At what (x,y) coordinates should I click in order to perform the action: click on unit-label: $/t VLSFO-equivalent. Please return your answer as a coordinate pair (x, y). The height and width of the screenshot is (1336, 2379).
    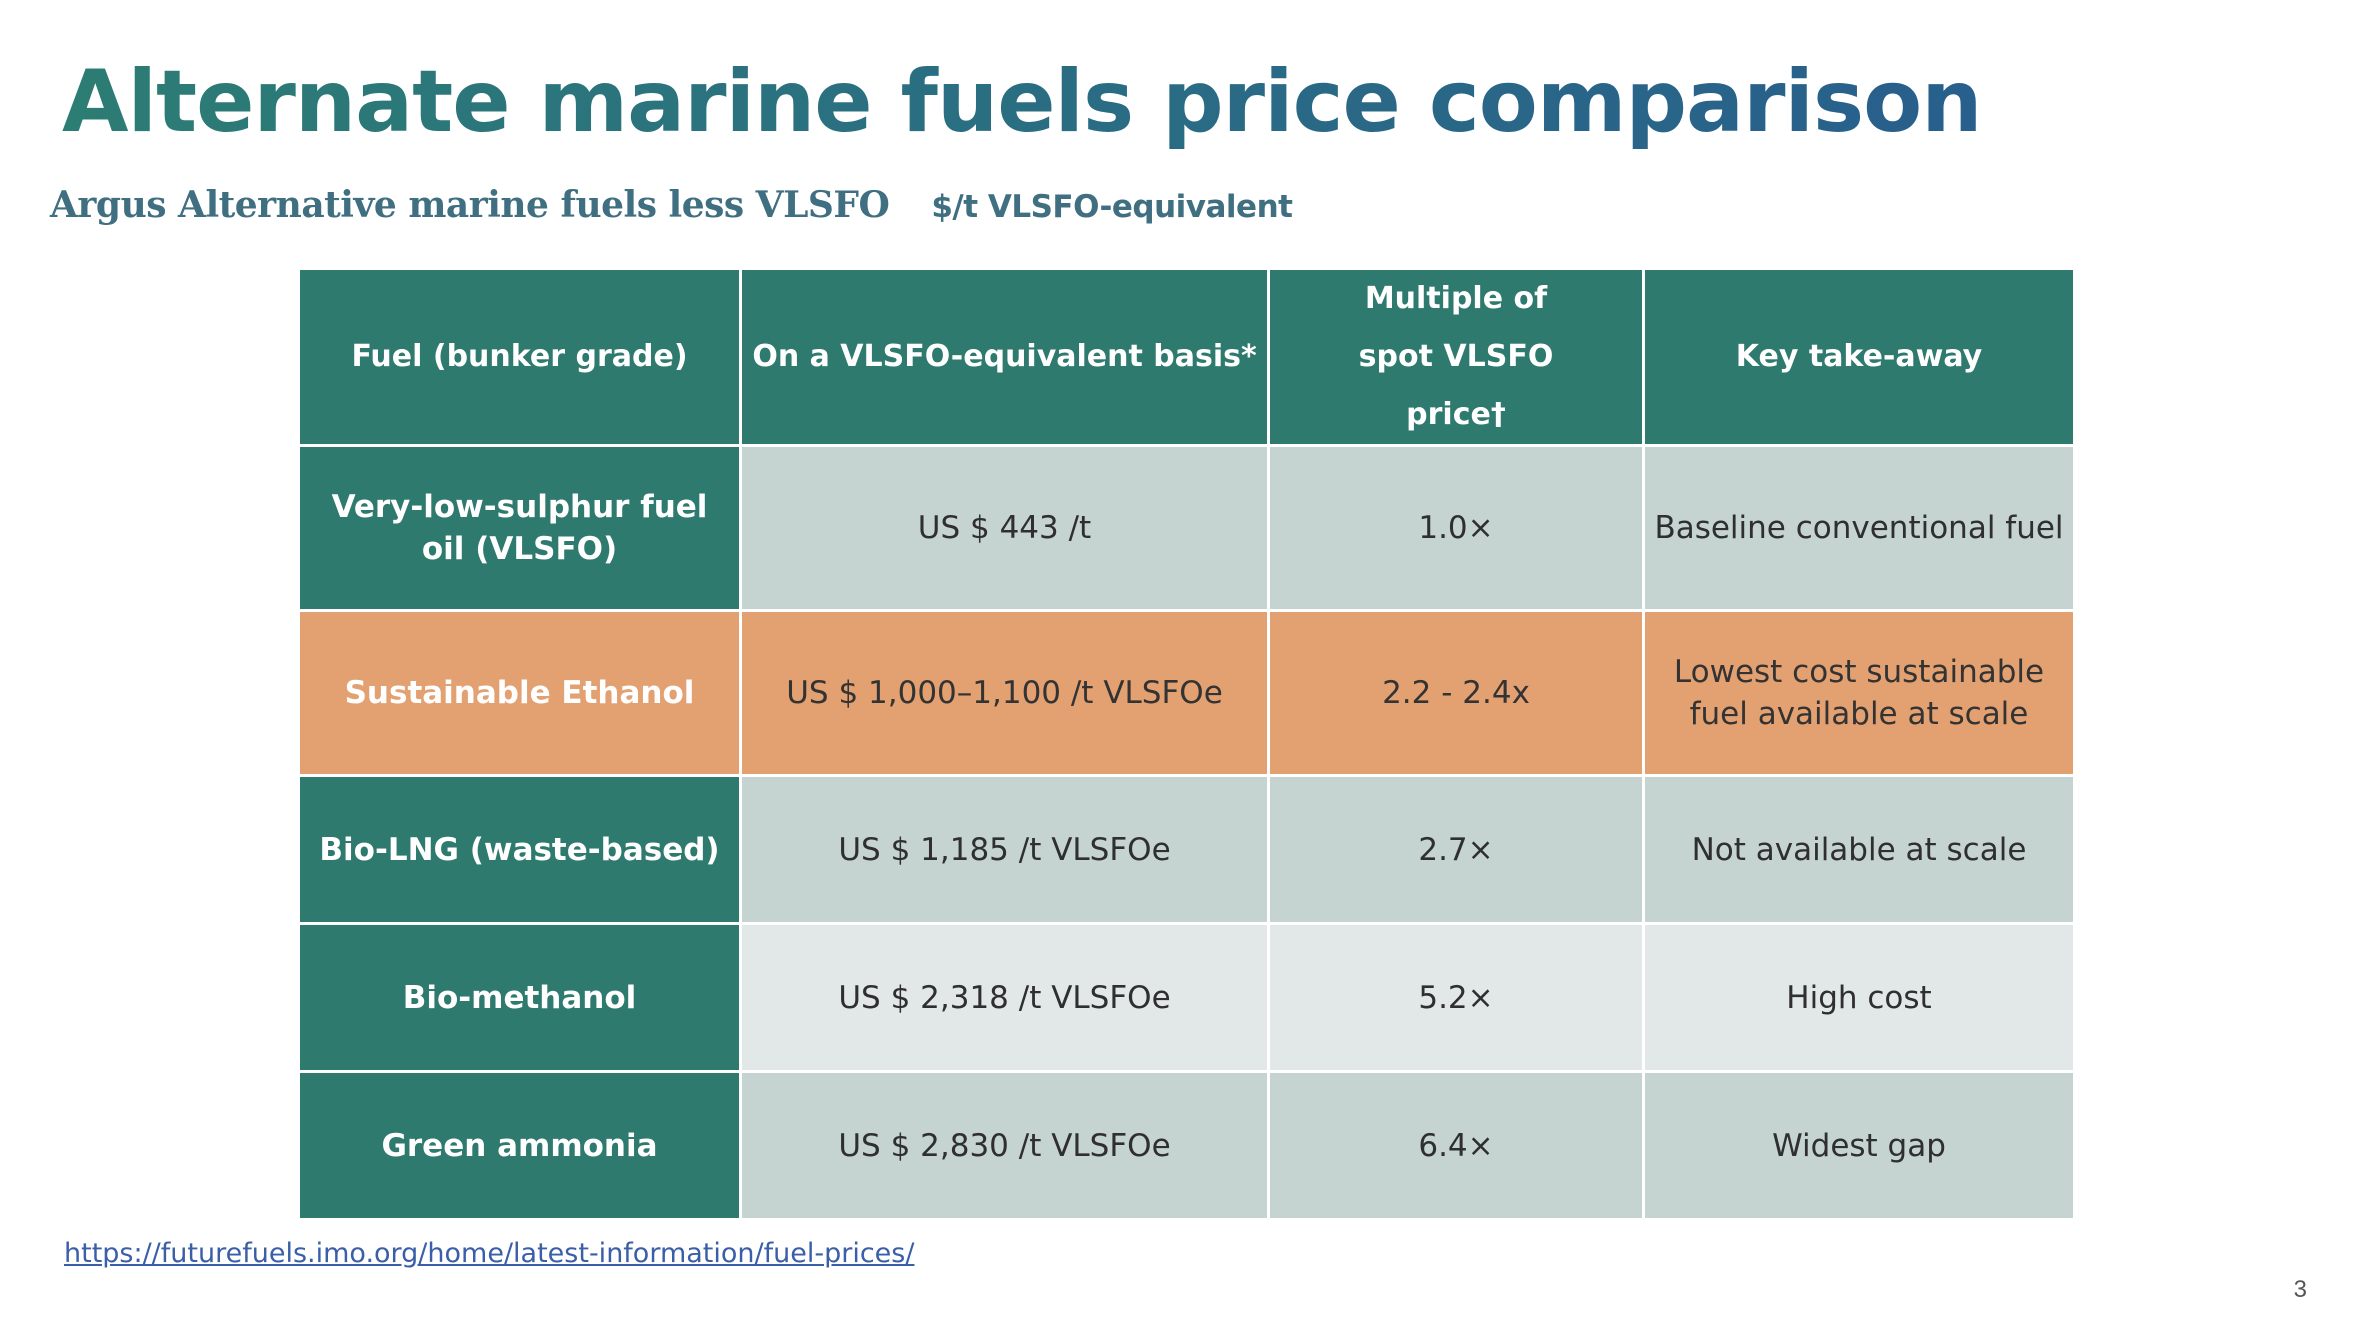
    Looking at the image, I should click on (1112, 207).